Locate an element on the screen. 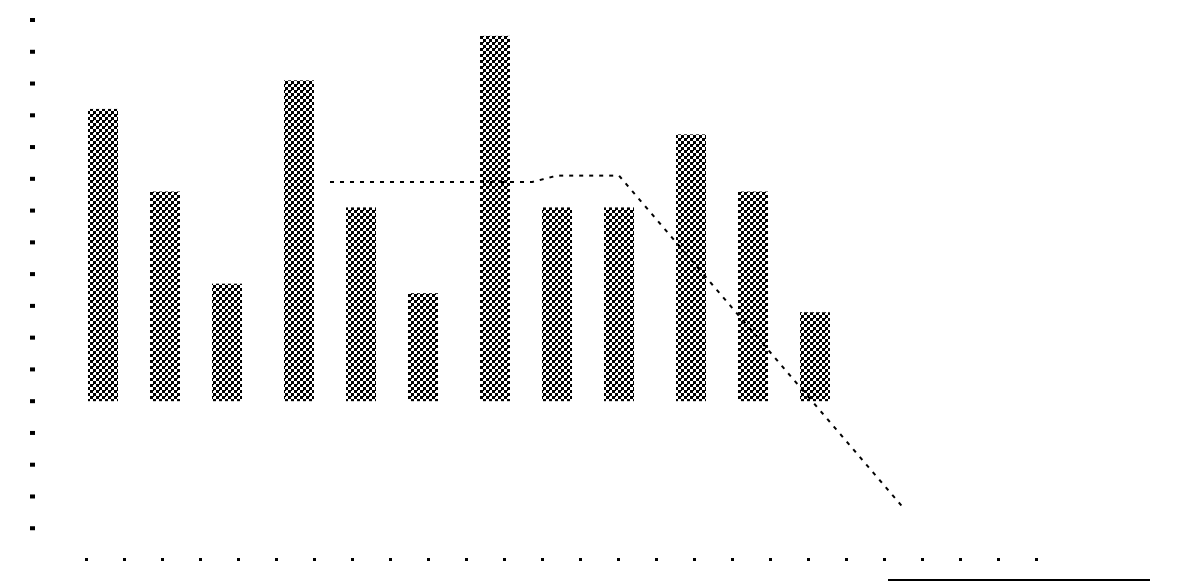 This screenshot has height=586, width=1194. y-axis is located at coordinates (32, 274).